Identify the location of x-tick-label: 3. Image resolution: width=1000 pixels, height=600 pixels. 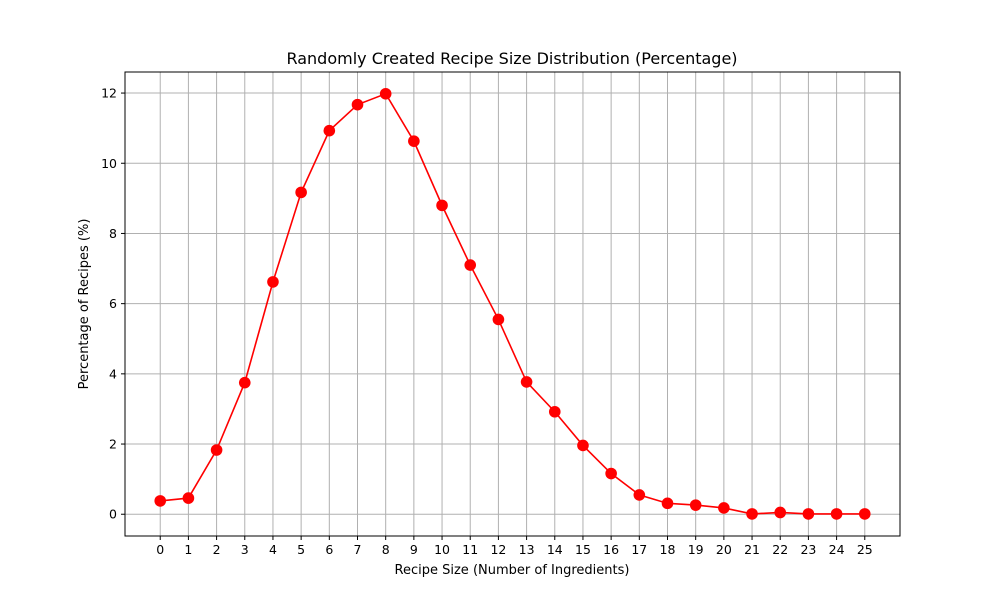
(245, 549).